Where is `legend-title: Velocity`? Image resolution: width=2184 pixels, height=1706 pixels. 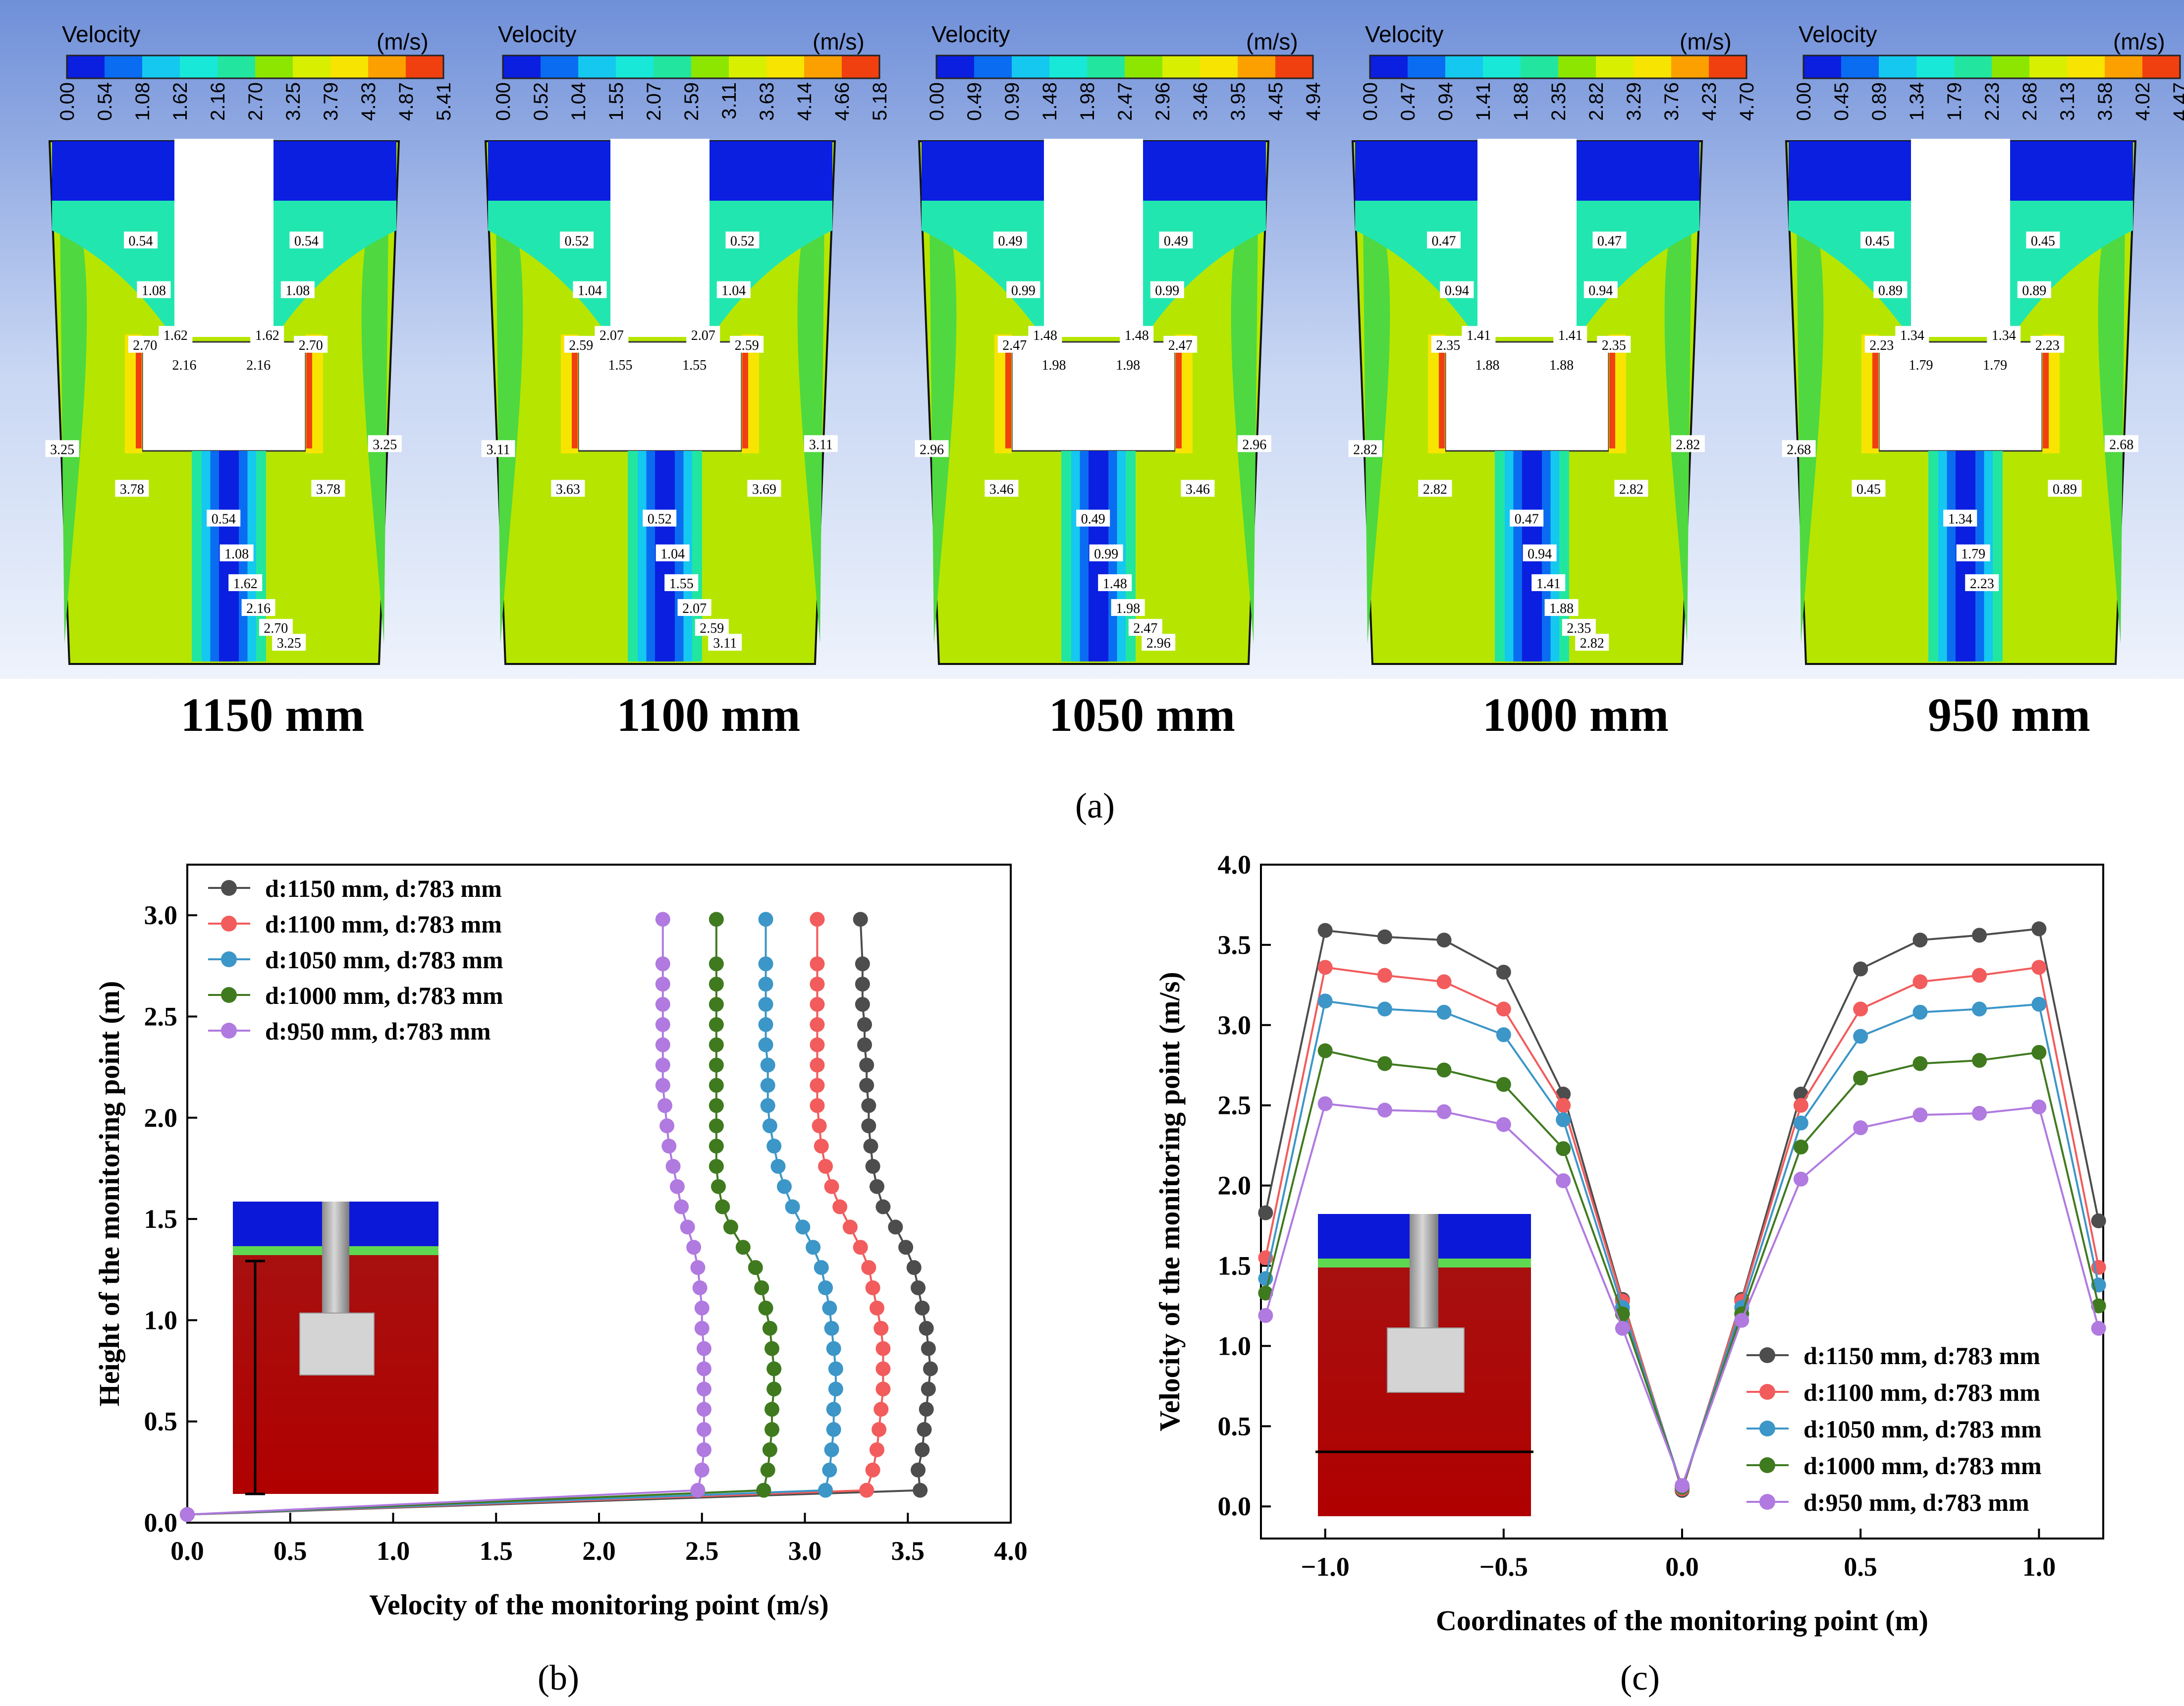
legend-title: Velocity is located at coordinates (1404, 34).